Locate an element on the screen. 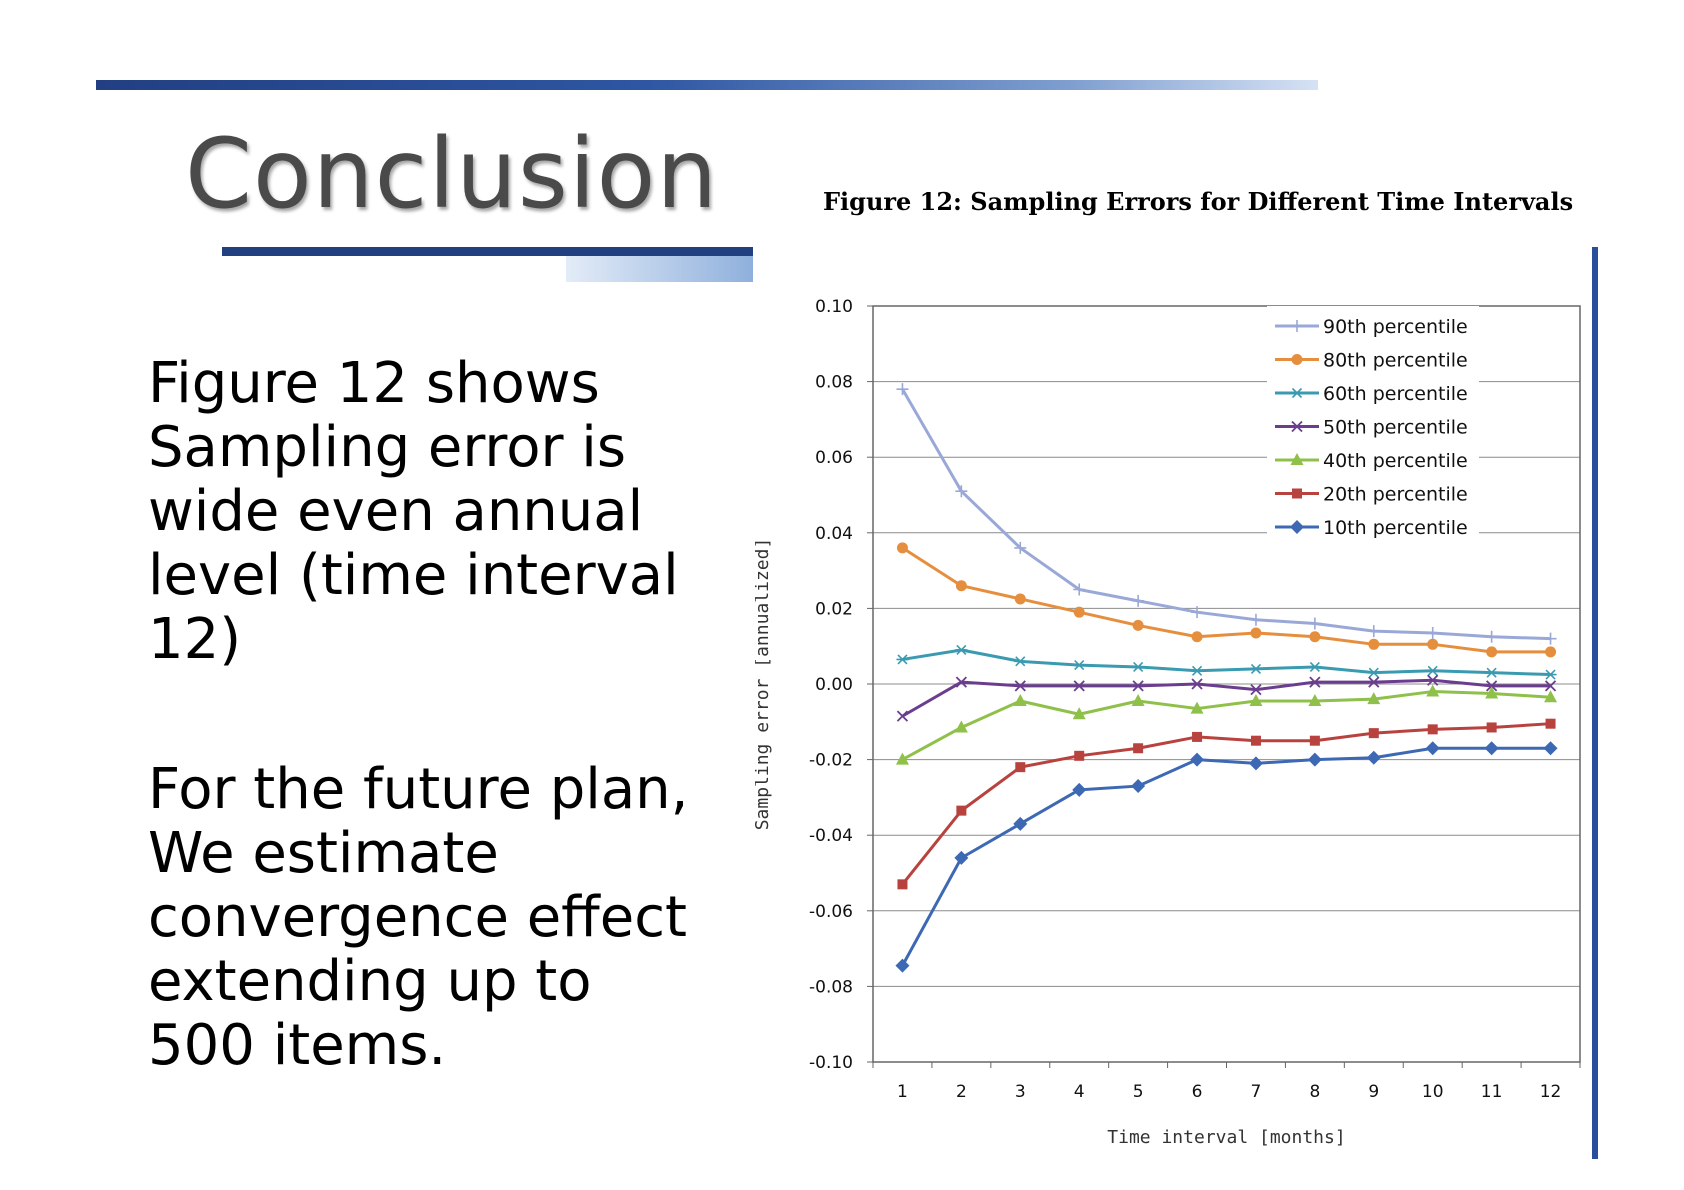 The height and width of the screenshot is (1190, 1684). title-underline-accent is located at coordinates (659, 269).